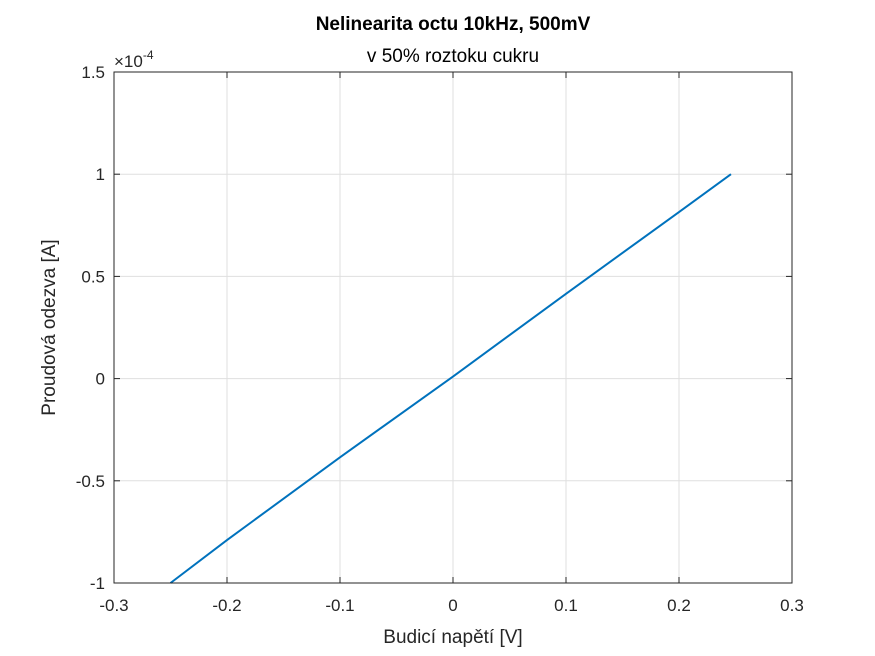 This screenshot has width=875, height=656. I want to click on y-axis-label: Proudová odezva [A], so click(49, 327).